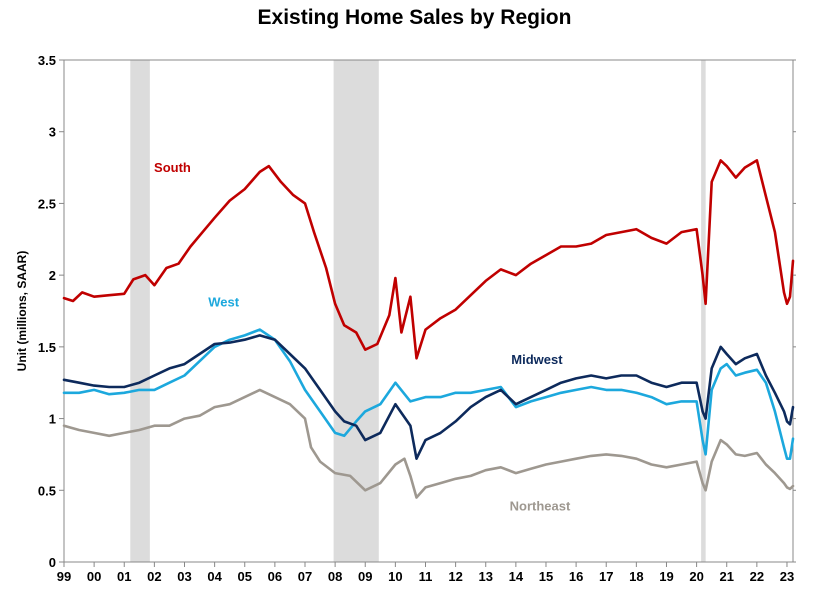  I want to click on x-tick-label: 21, so click(726, 576).